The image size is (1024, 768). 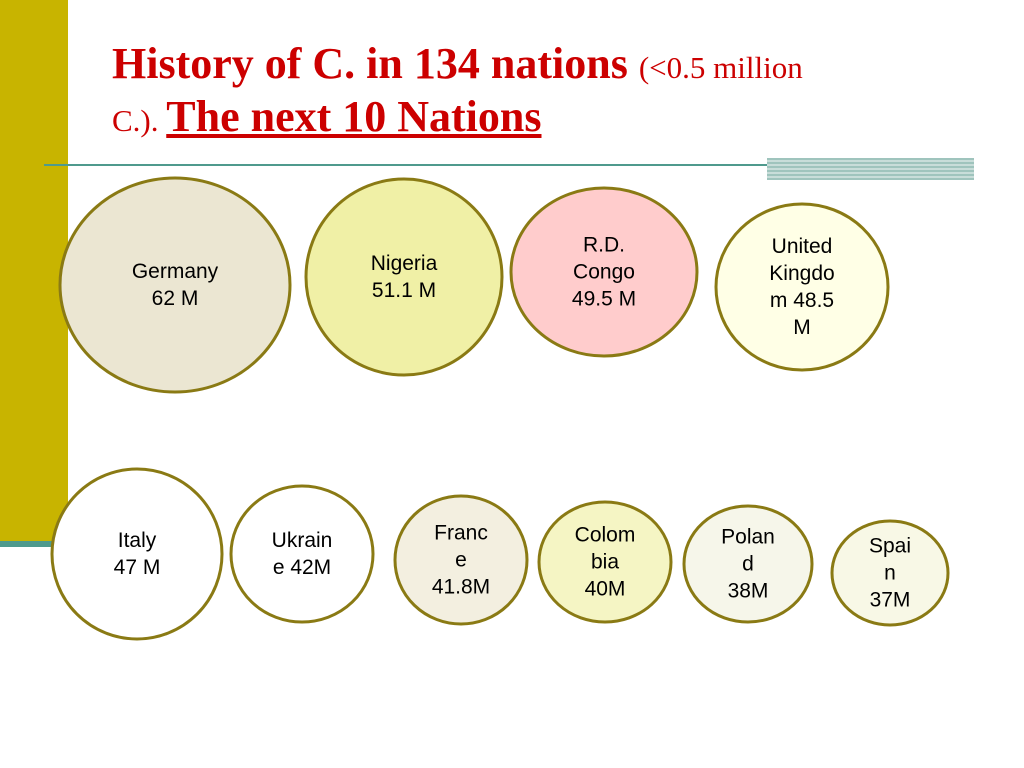 I want to click on bubble-label-ukraine: Ukrain e 42M, so click(x=302, y=554).